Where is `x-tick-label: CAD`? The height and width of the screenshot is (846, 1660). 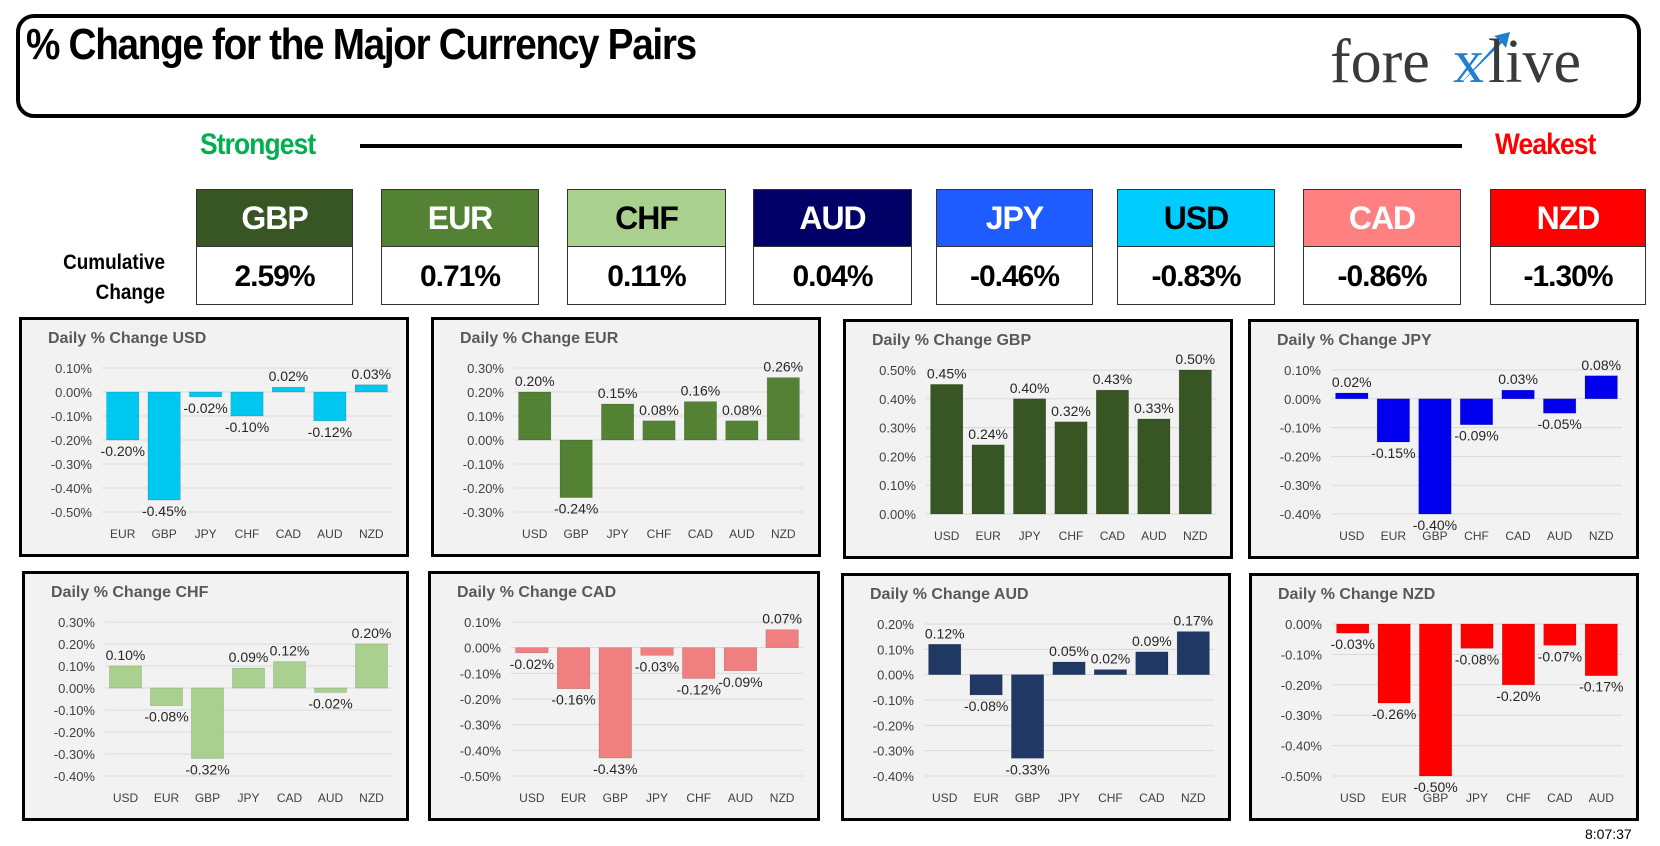
x-tick-label: CAD is located at coordinates (1113, 536).